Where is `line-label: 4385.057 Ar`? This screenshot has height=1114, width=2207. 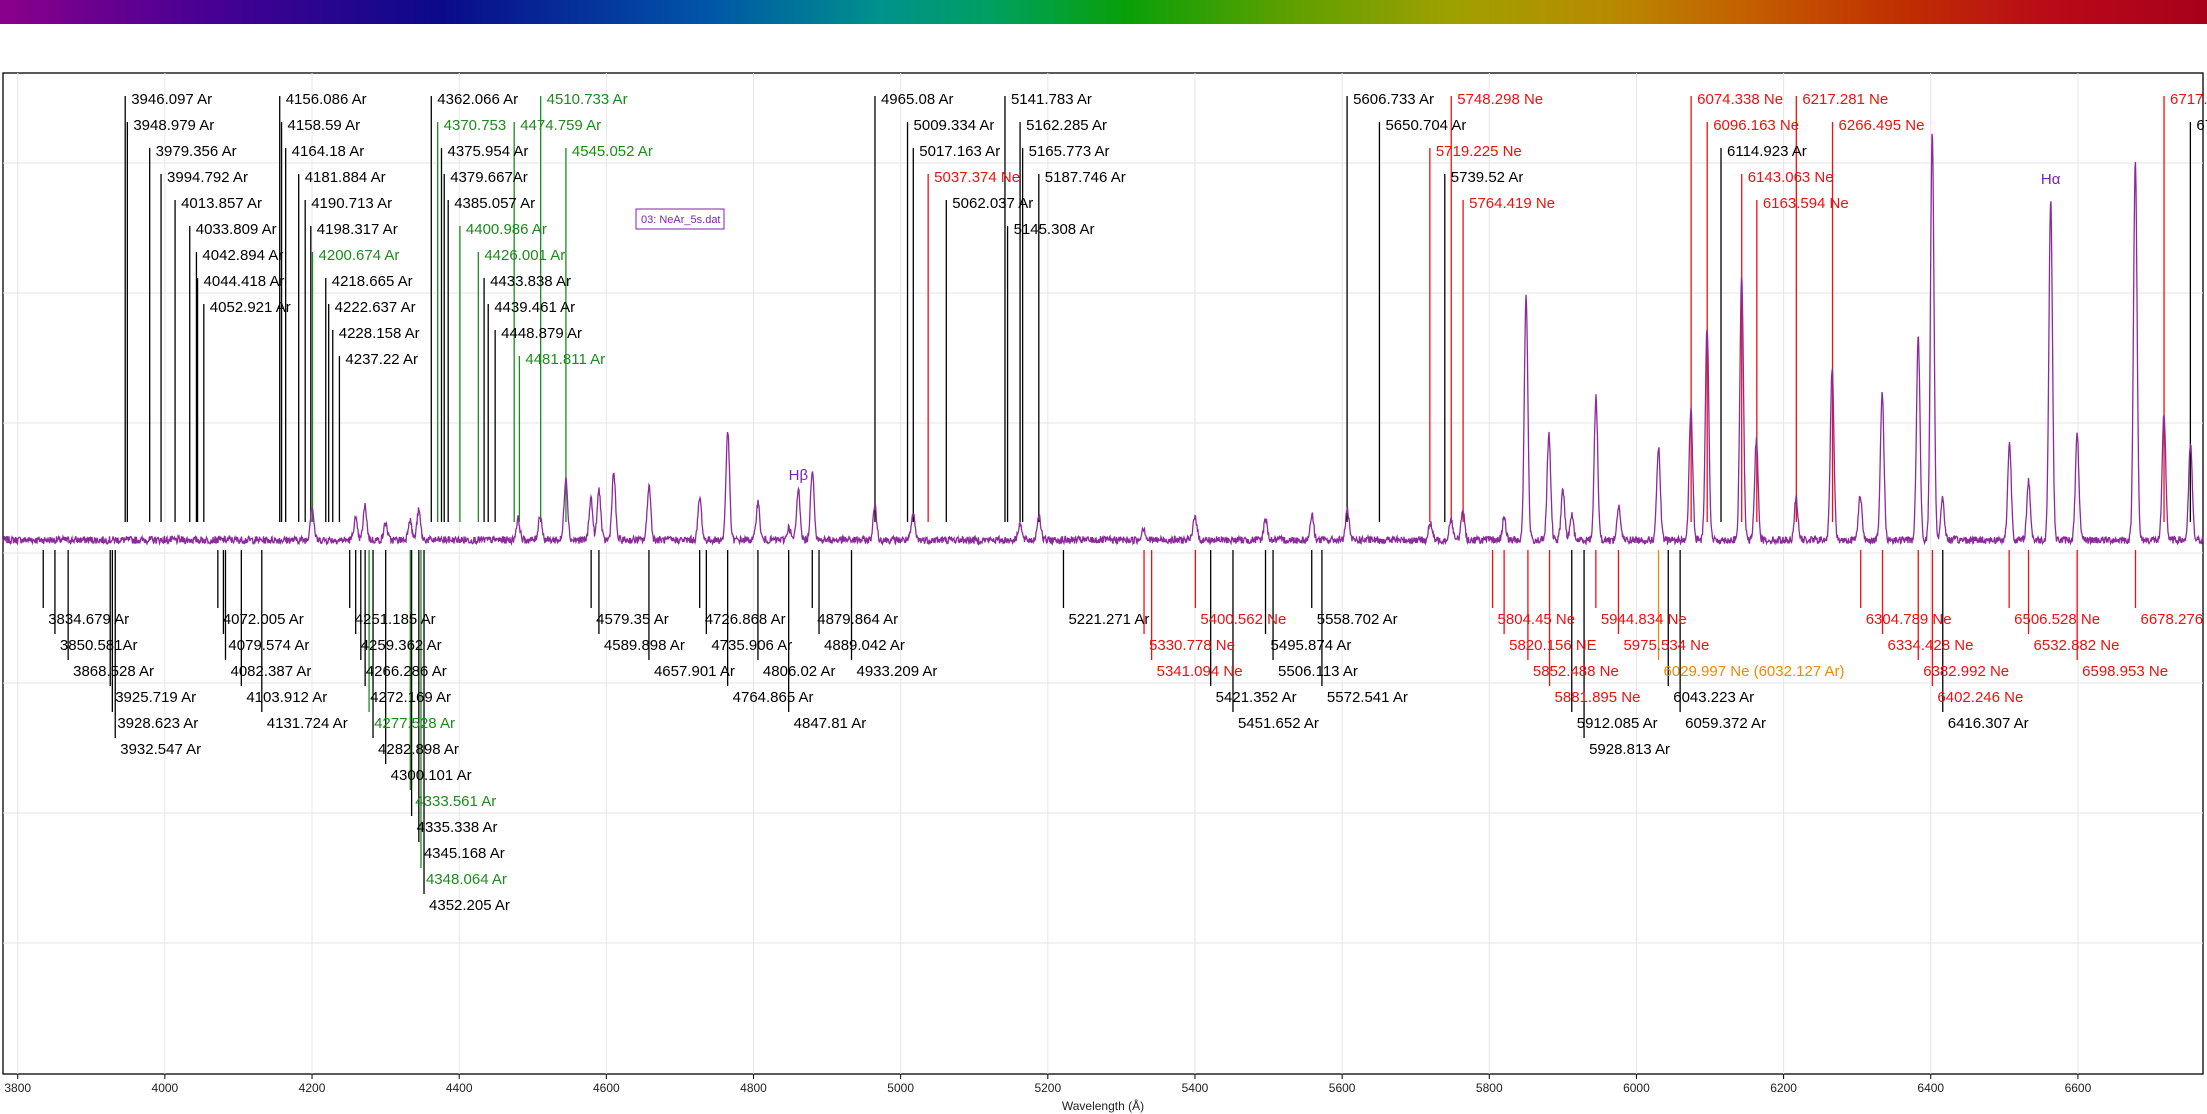 line-label: 4385.057 Ar is located at coordinates (494, 203).